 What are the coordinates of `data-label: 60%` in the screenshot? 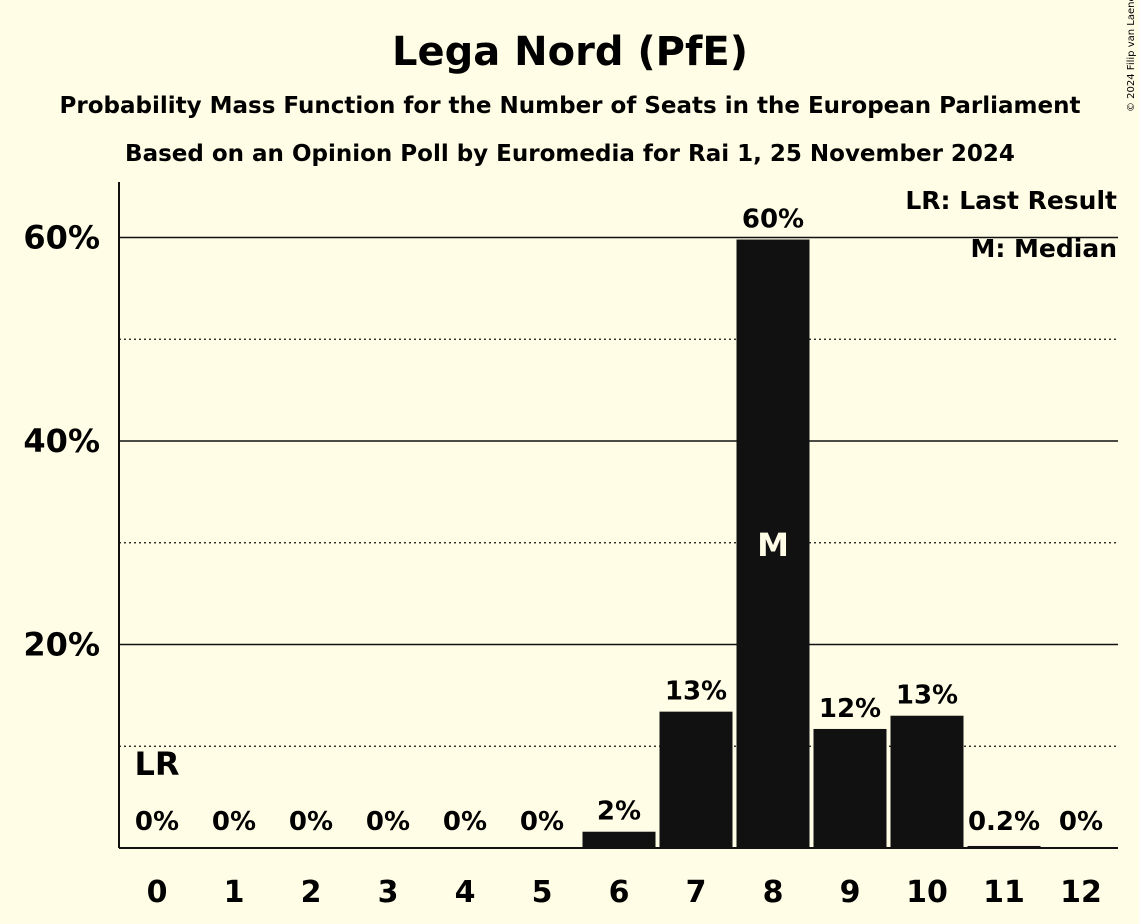 It's located at (773, 220).